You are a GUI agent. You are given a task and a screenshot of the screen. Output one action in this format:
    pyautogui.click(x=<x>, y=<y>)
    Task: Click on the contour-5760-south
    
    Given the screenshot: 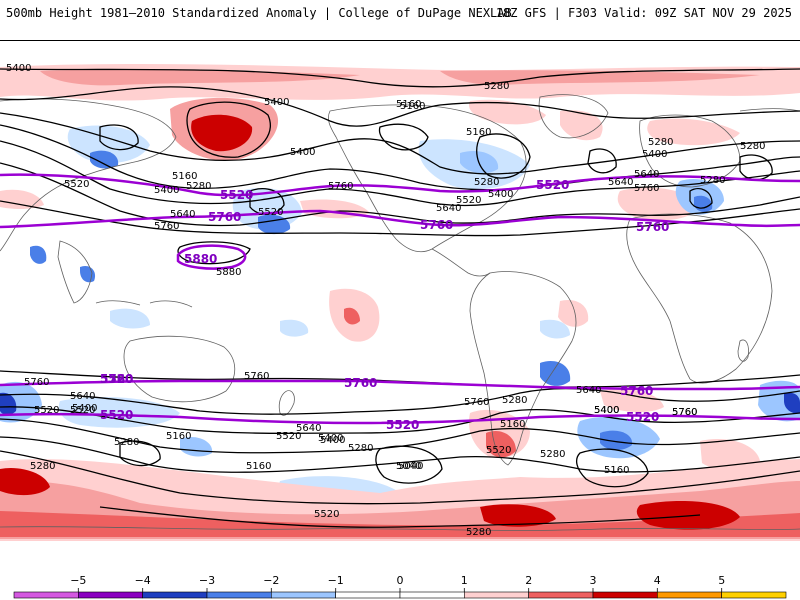 What is the action you would take?
    pyautogui.click(x=400, y=385)
    